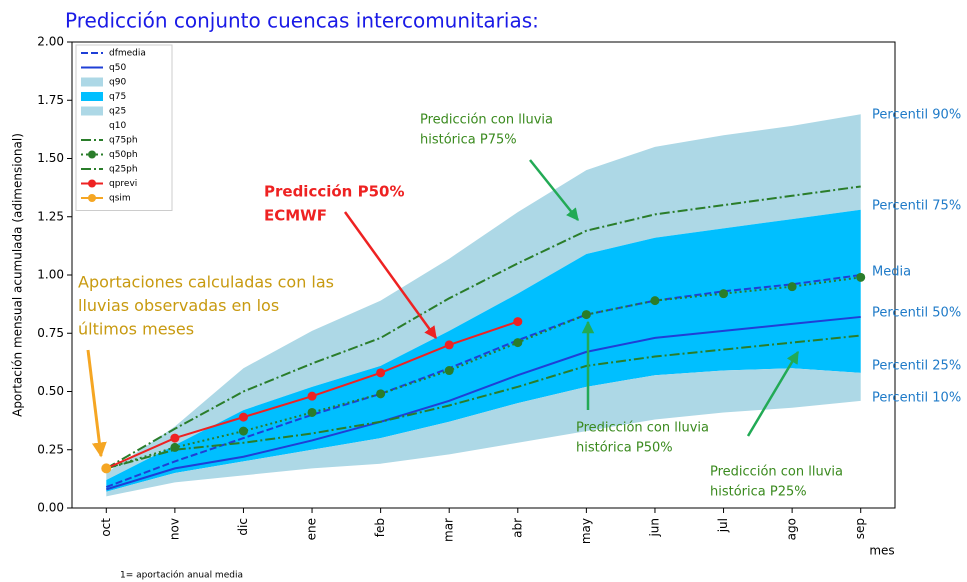 This screenshot has height=582, width=967. What do you see at coordinates (295, 216) in the screenshot?
I see `annotation: ECMWF` at bounding box center [295, 216].